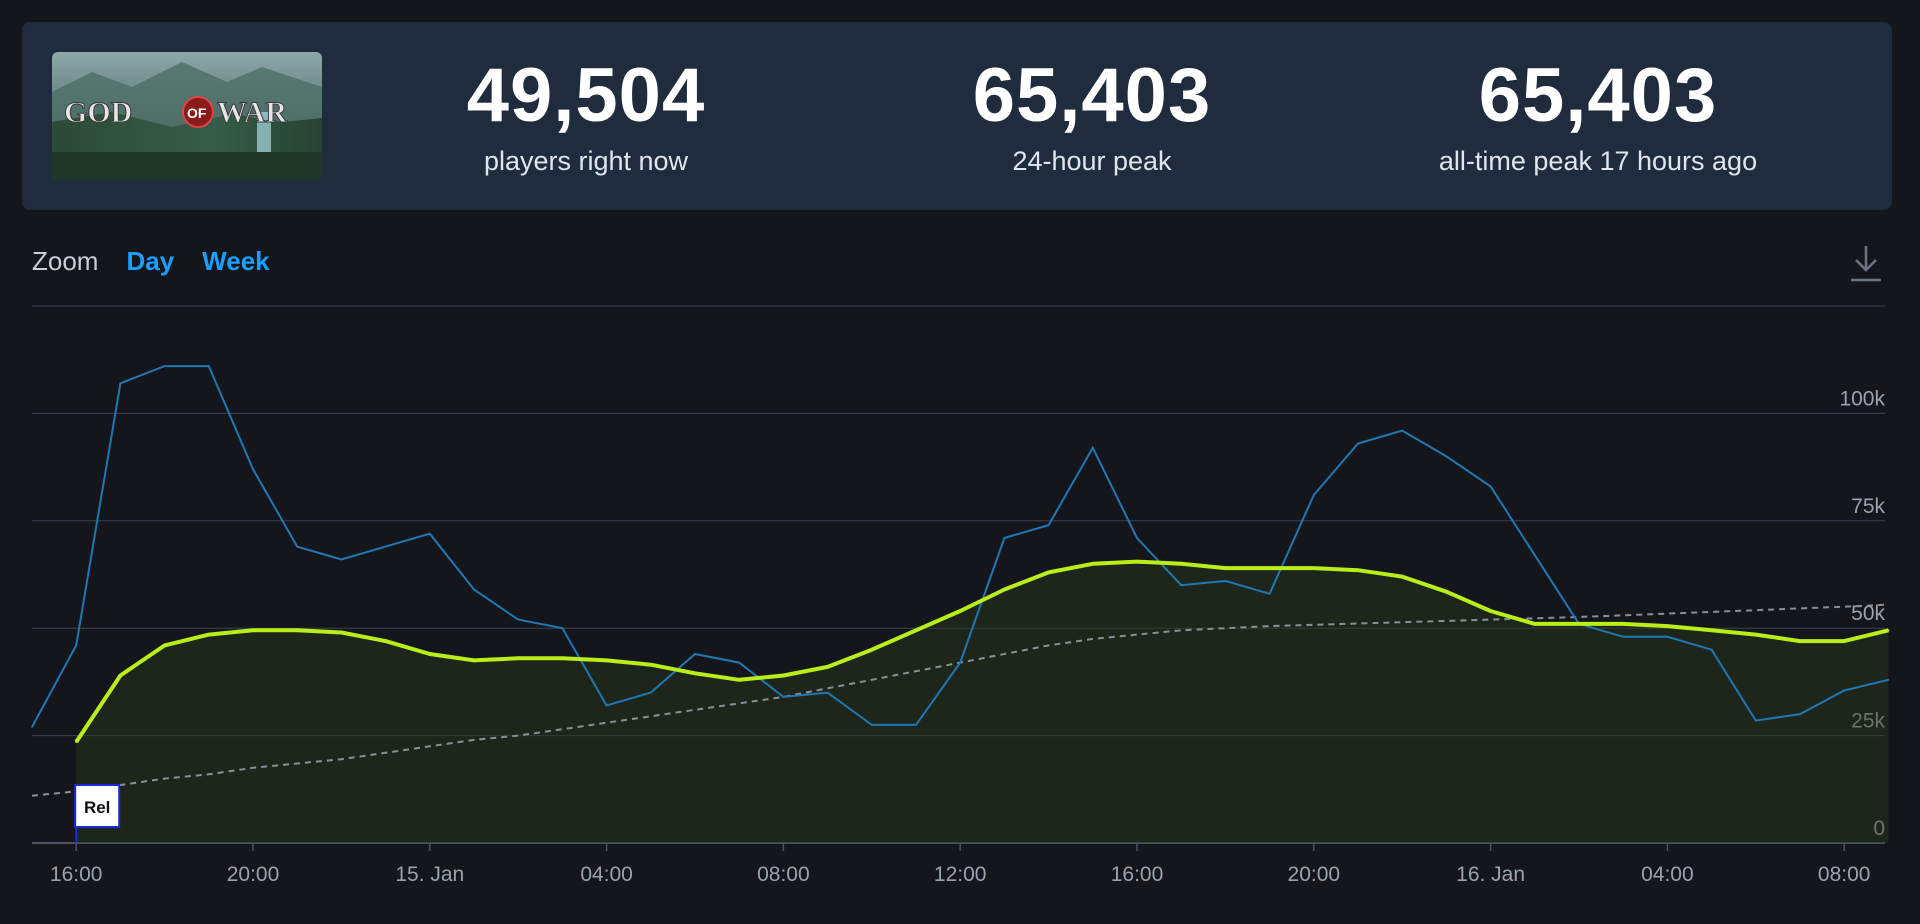  I want to click on y-tick-label: 75k, so click(1868, 506).